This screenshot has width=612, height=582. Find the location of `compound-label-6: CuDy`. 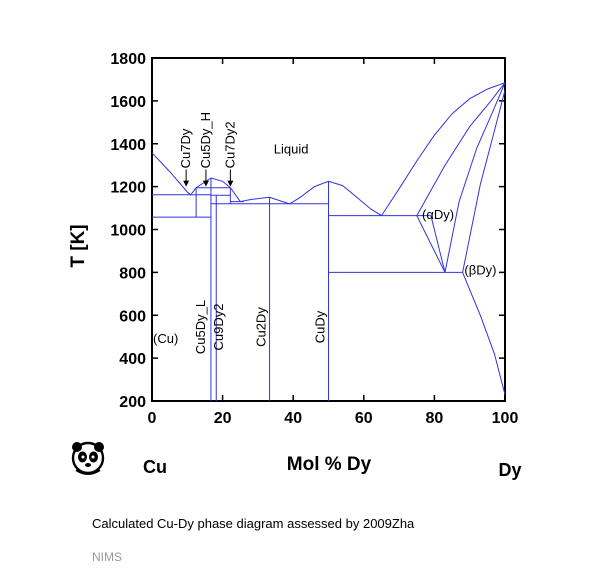

compound-label-6: CuDy is located at coordinates (320, 326).